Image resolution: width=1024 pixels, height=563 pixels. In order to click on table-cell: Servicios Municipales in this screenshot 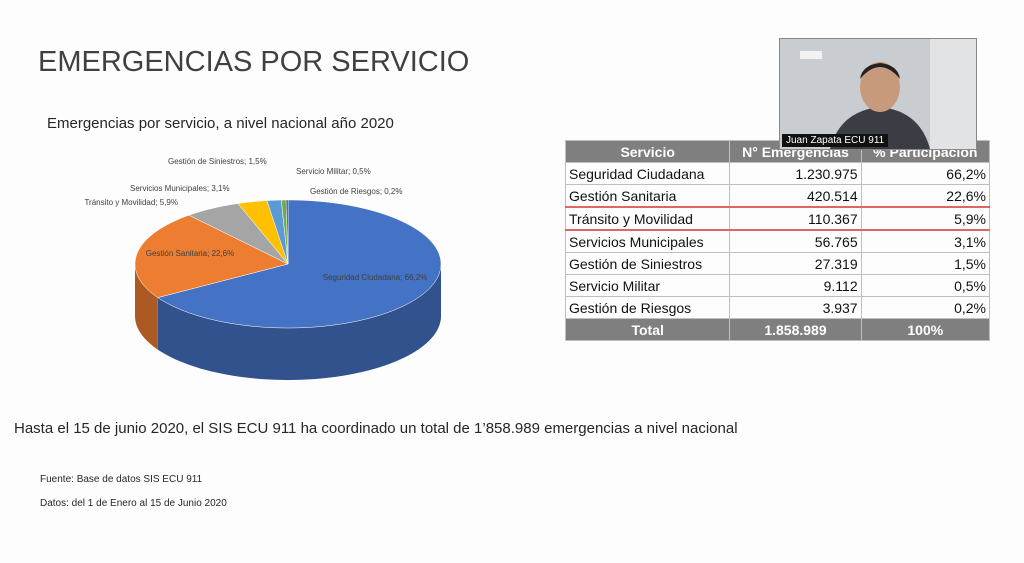, I will do `click(647, 241)`.